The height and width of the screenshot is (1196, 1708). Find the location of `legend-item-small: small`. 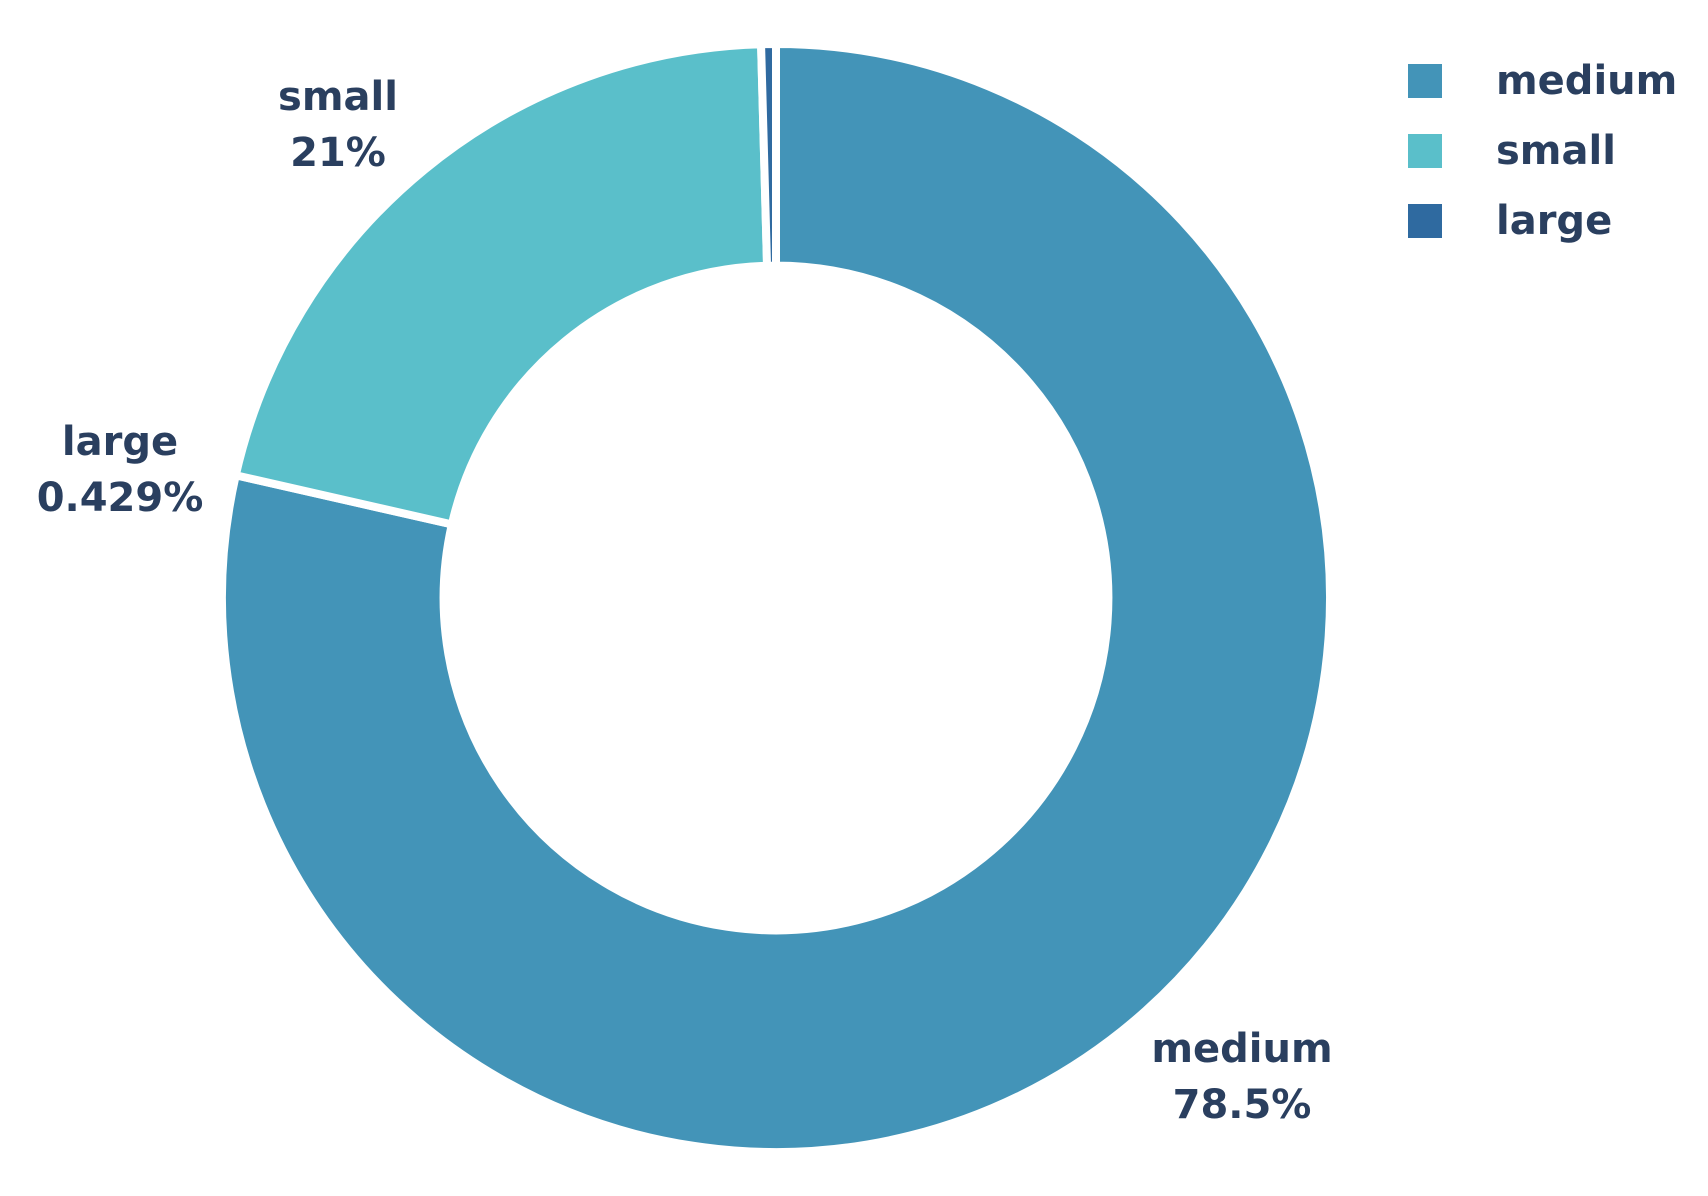

legend-item-small: small is located at coordinates (1542, 151).